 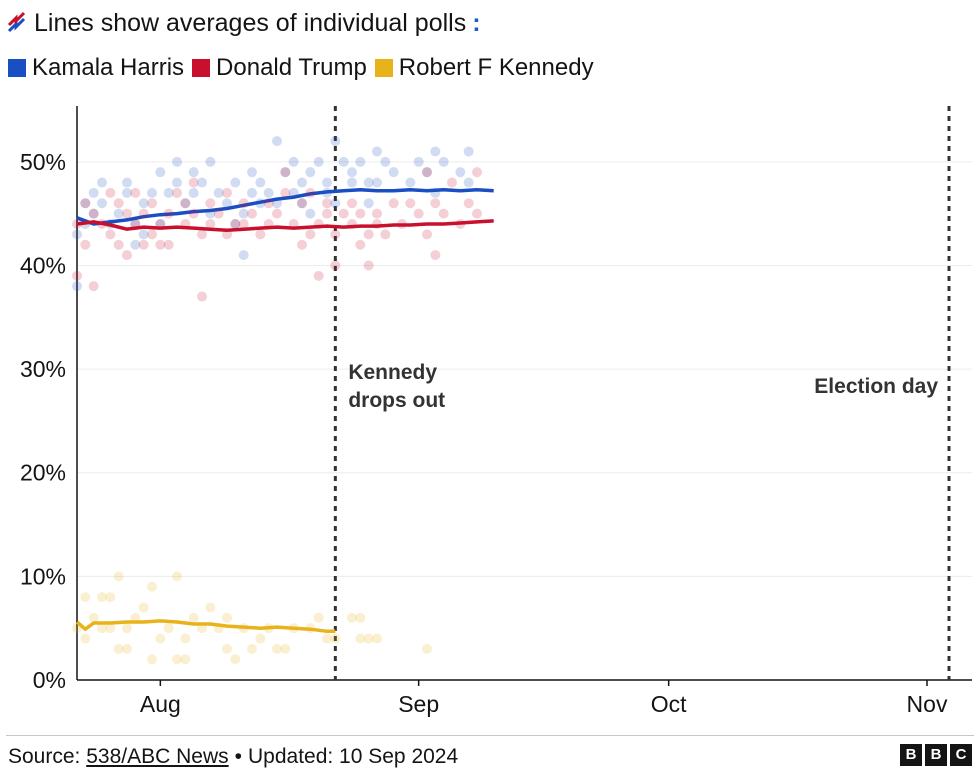 What do you see at coordinates (252, 618) in the screenshot?
I see `series-group` at bounding box center [252, 618].